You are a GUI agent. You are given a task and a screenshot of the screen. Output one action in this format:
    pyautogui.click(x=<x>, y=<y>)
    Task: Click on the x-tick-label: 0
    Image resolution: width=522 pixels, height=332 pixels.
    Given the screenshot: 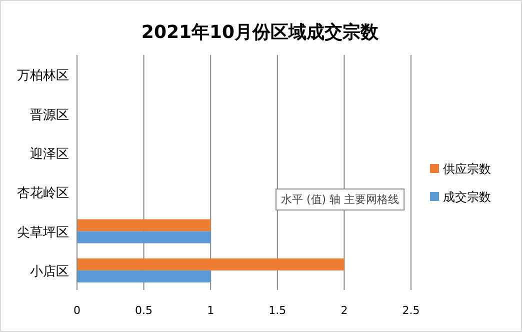 What is the action you would take?
    pyautogui.click(x=77, y=310)
    